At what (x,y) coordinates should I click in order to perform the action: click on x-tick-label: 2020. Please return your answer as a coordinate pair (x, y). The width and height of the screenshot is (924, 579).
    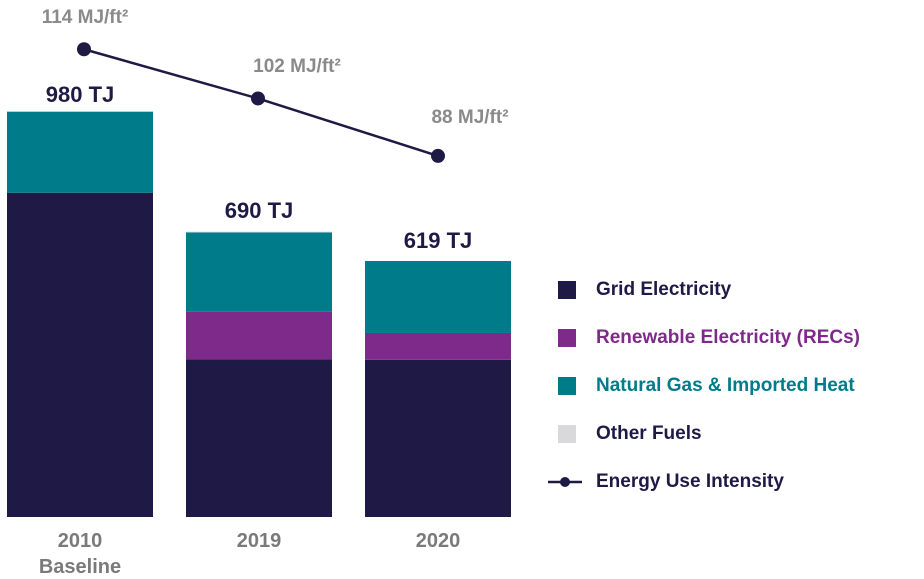
    Looking at the image, I should click on (438, 541).